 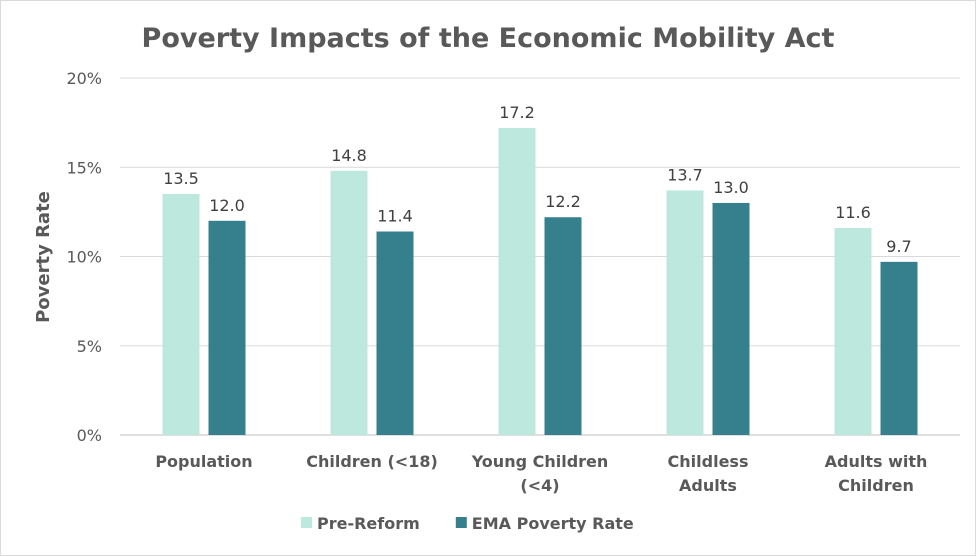 I want to click on data-label: 12.0, so click(x=227, y=205).